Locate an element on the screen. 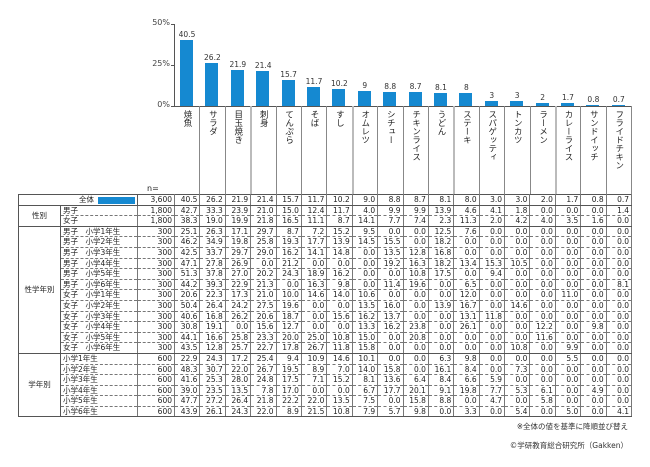 The image size is (650, 467). value-cell: 1.4 is located at coordinates (619, 211).